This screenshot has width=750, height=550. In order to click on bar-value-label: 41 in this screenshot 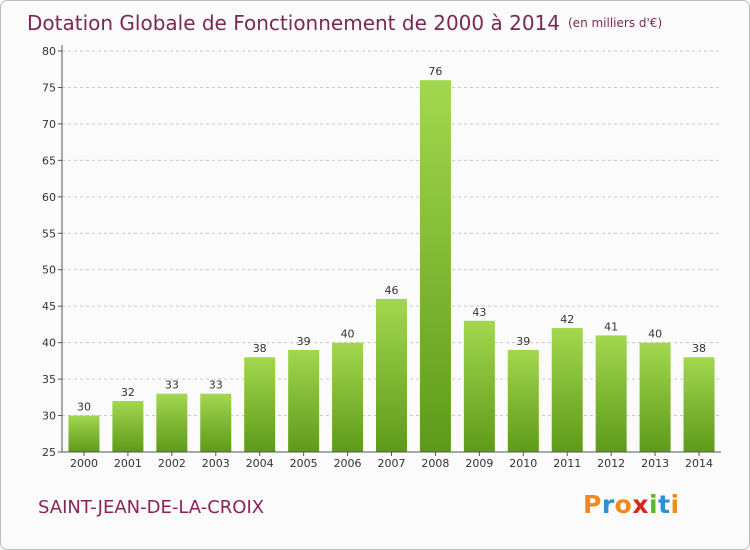, I will do `click(611, 326)`.